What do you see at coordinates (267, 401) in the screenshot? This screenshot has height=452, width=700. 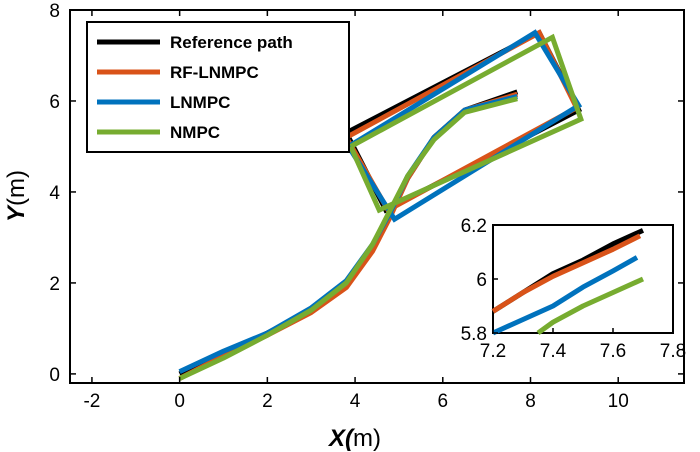 I see `x-tick-label: 2` at bounding box center [267, 401].